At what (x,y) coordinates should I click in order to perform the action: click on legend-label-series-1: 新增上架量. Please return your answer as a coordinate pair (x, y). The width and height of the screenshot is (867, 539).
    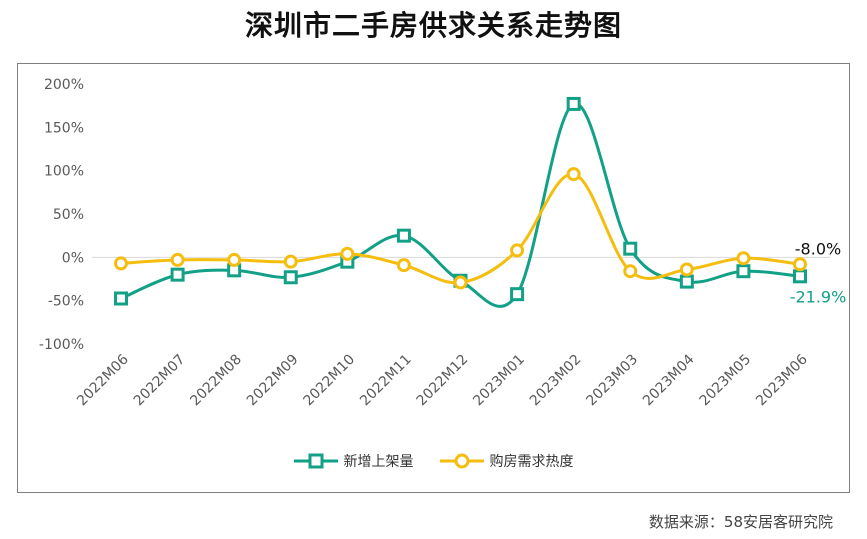
    Looking at the image, I should click on (378, 462).